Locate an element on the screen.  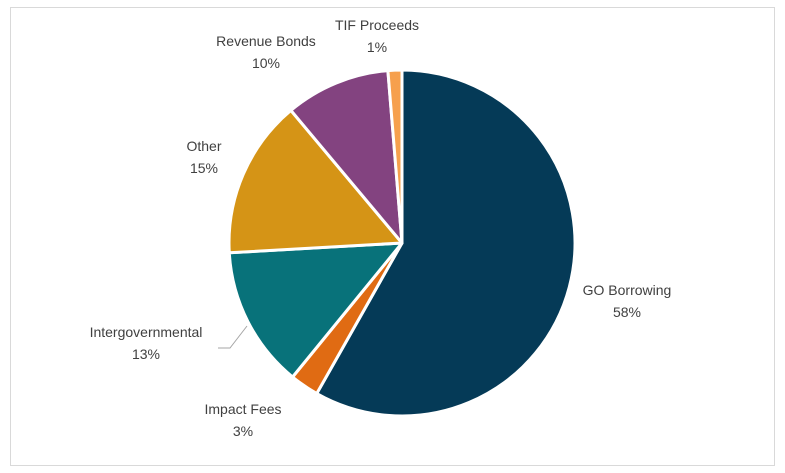
slice-label-percent: 13% is located at coordinates (146, 354).